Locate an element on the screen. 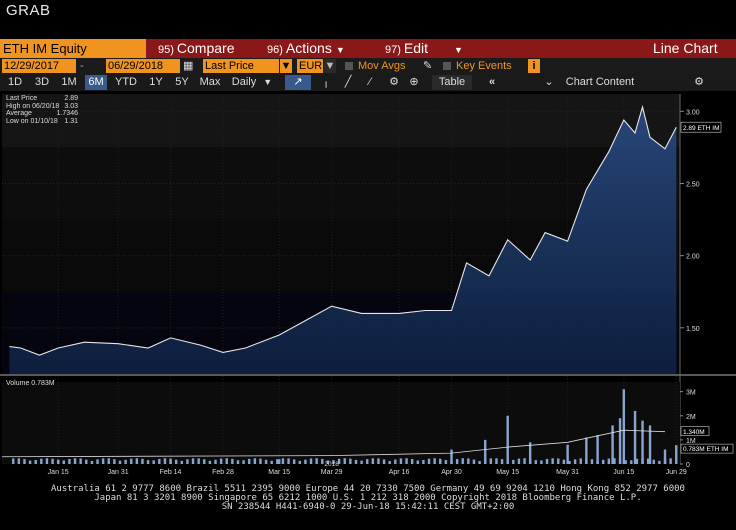 The height and width of the screenshot is (530, 736). ticker-input: ETH IM Equity is located at coordinates (73, 48).